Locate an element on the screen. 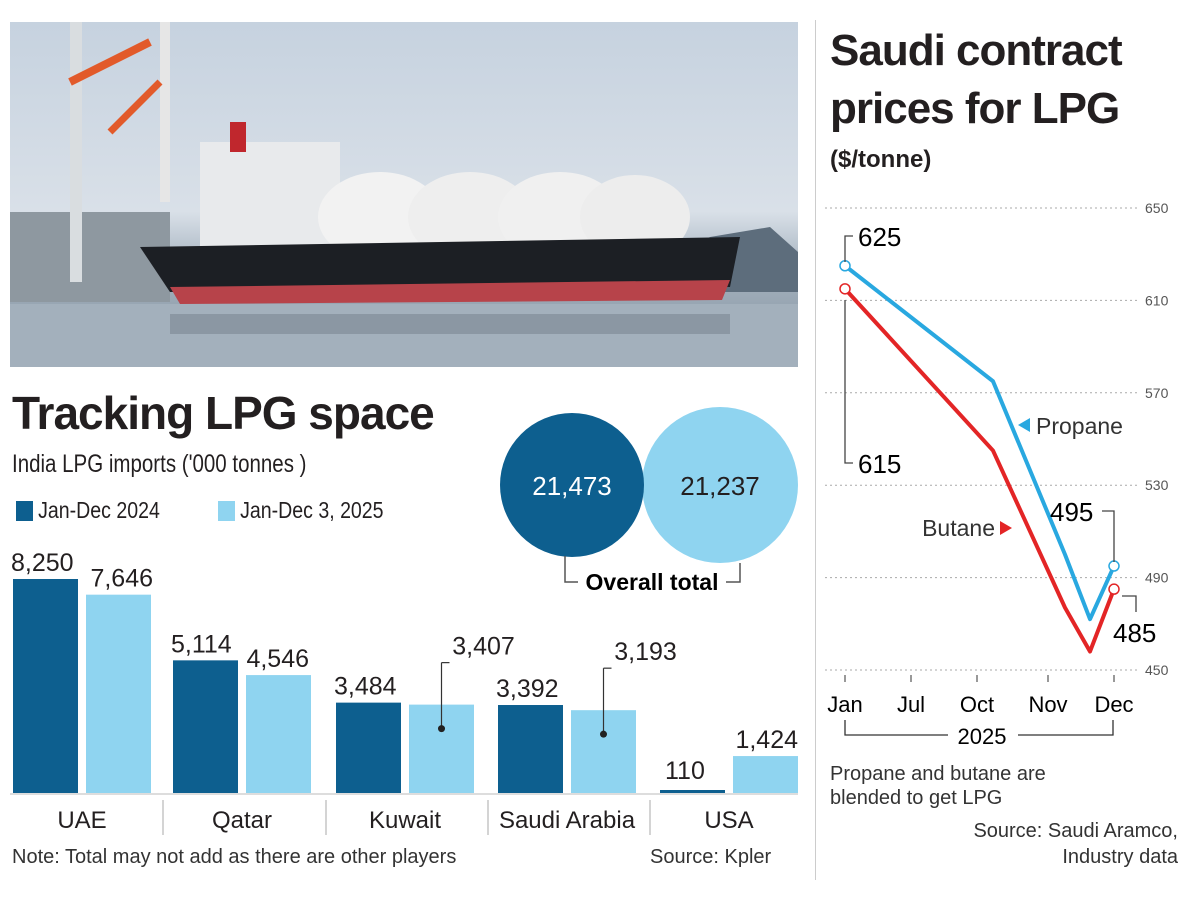 The image size is (1200, 900). total-2025-value: 21,237 is located at coordinates (720, 486).